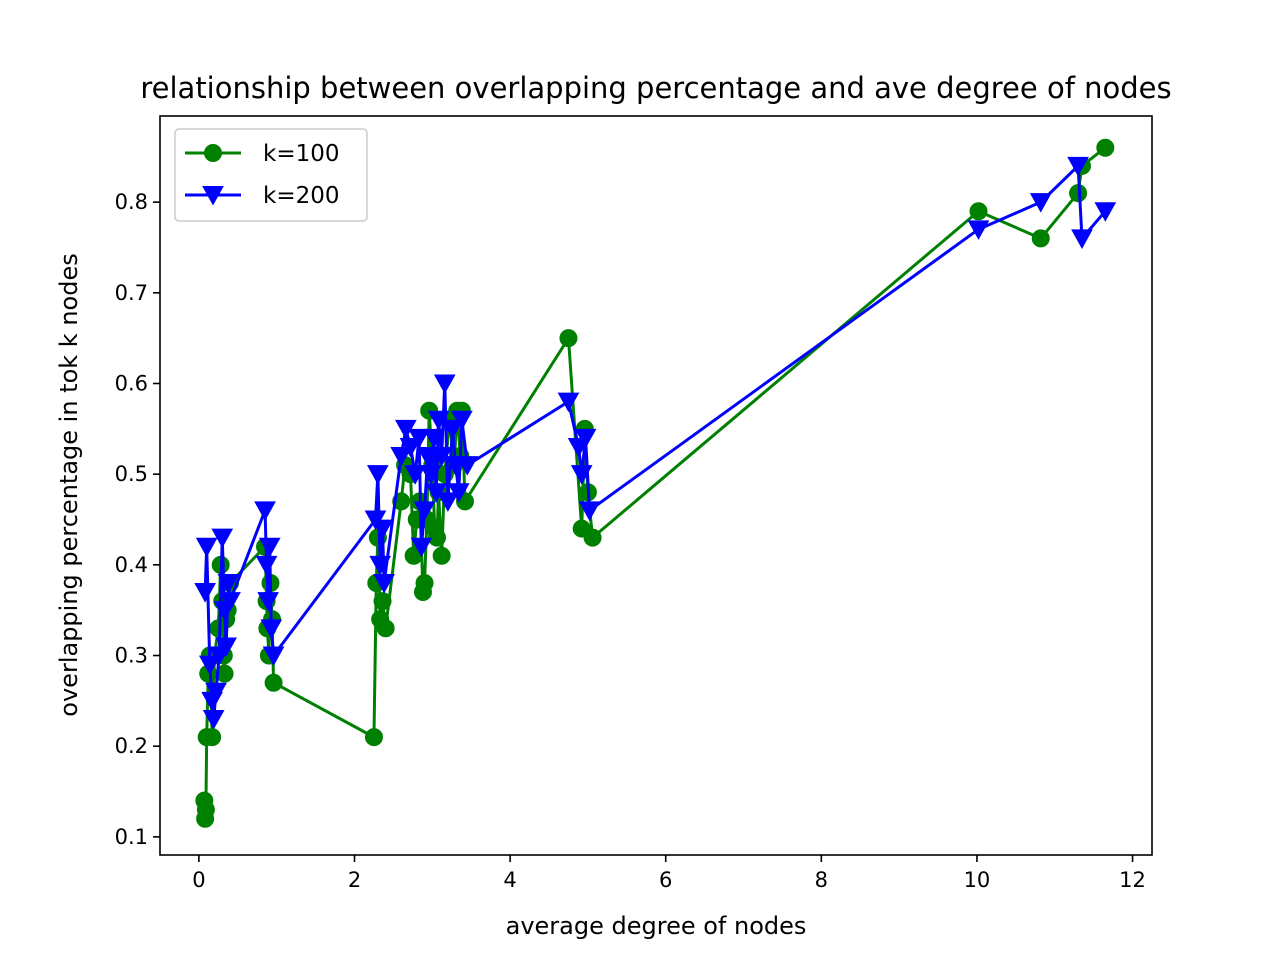 The image size is (1280, 960). I want to click on y-tick-label: 0.5, so click(131, 474).